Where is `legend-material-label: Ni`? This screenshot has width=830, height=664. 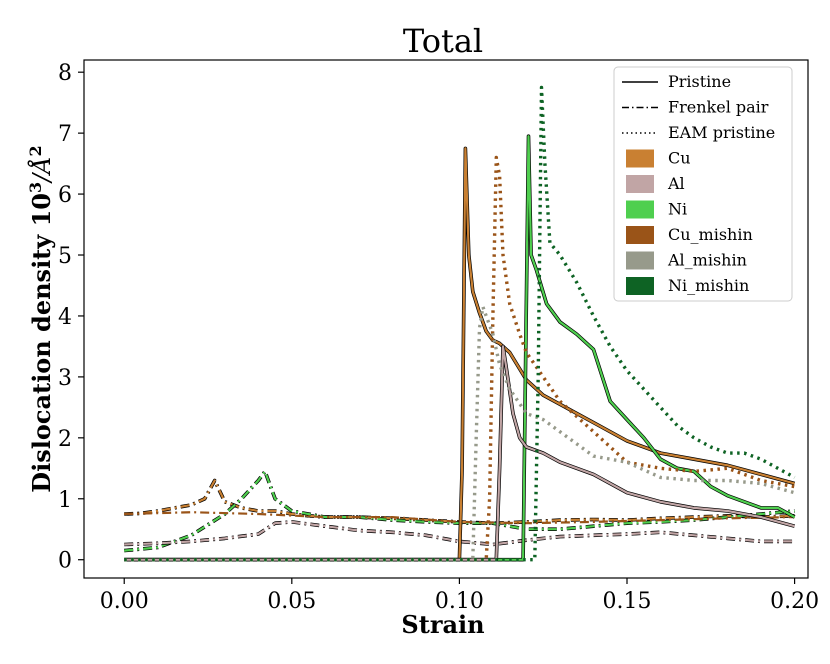 legend-material-label: Ni is located at coordinates (677, 209).